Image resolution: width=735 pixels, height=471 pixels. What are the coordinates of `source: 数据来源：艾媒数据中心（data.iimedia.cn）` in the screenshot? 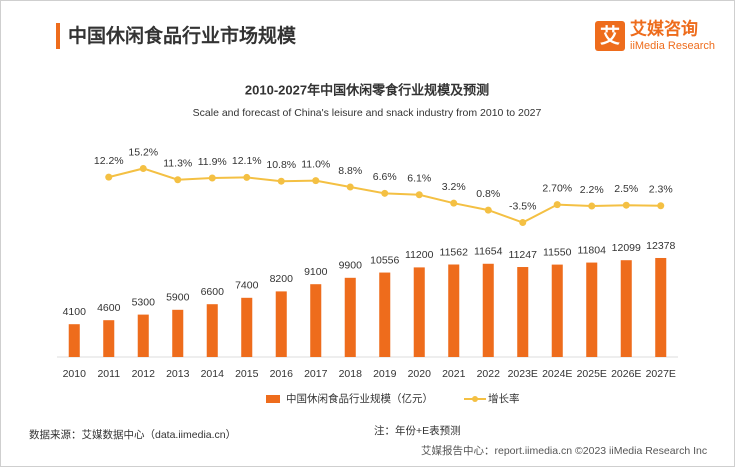 It's located at (132, 434).